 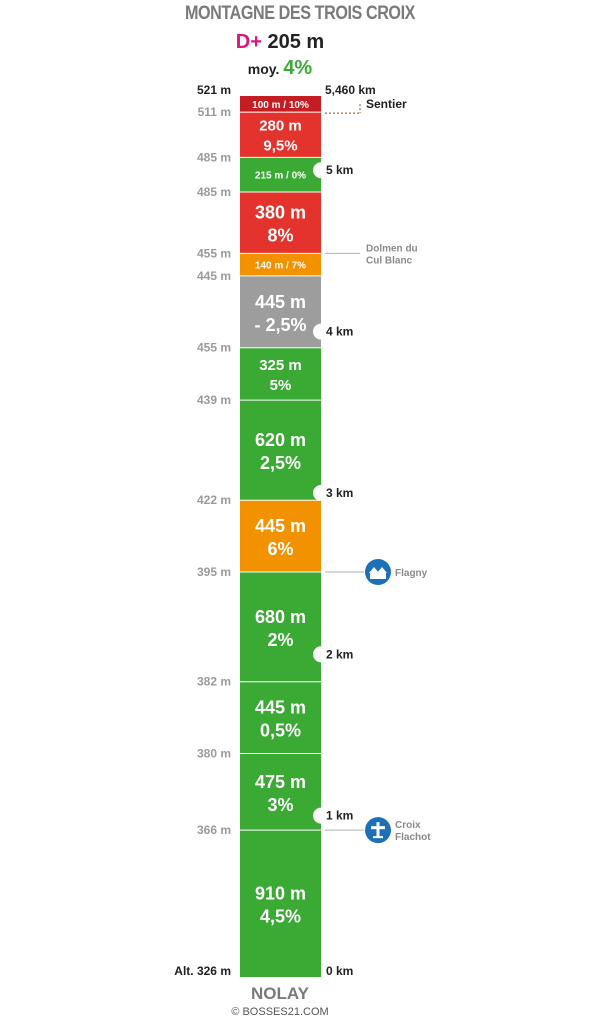 What do you see at coordinates (280, 236) in the screenshot?
I see `segment-grade-label: 8%` at bounding box center [280, 236].